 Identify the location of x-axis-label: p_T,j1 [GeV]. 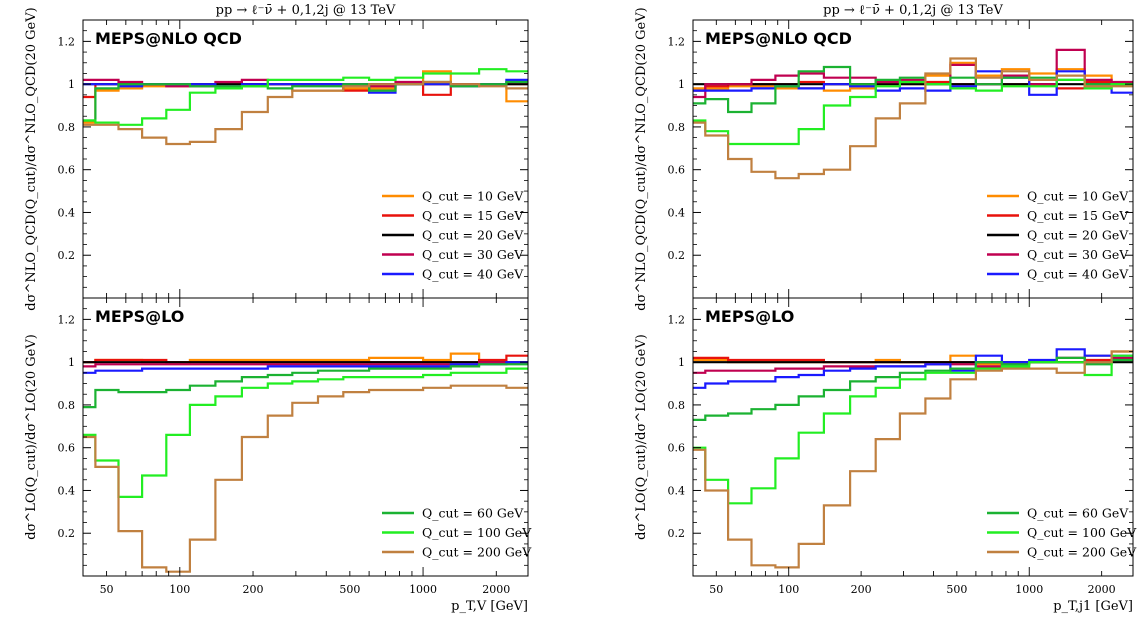
(1093, 606).